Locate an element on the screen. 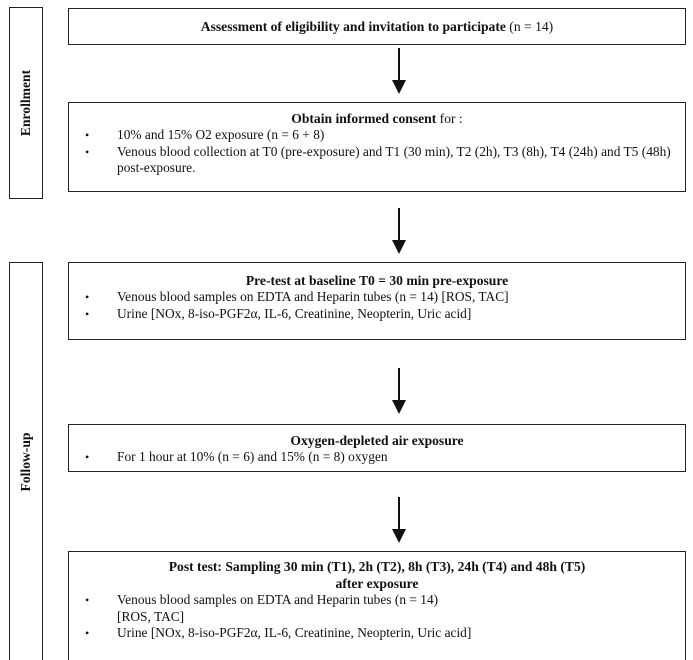 This screenshot has height=660, width=693. enrollment-section-label: Enrollment is located at coordinates (26, 103).